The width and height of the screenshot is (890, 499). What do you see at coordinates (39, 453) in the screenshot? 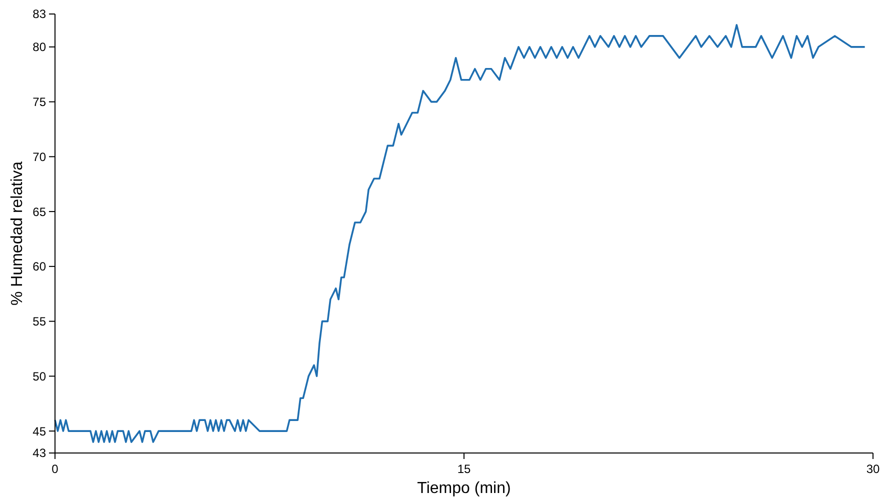
I see `y-tick-label: 43` at bounding box center [39, 453].